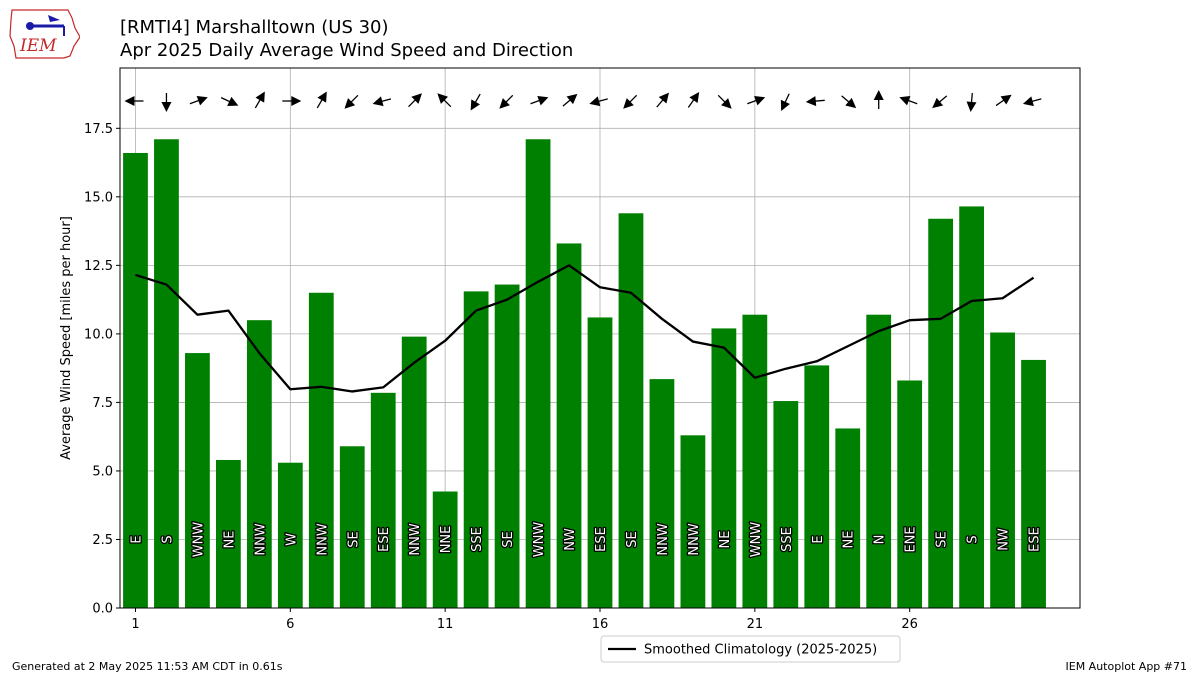  I want to click on y-tick-label: 7.5, so click(102, 403).